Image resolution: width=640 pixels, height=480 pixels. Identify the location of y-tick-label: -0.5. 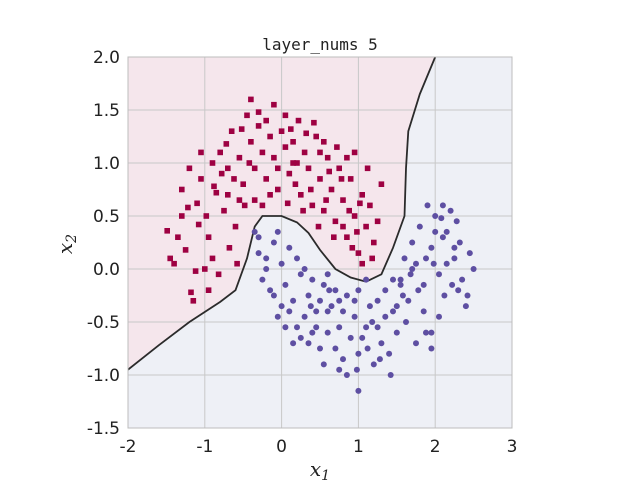
(103, 323).